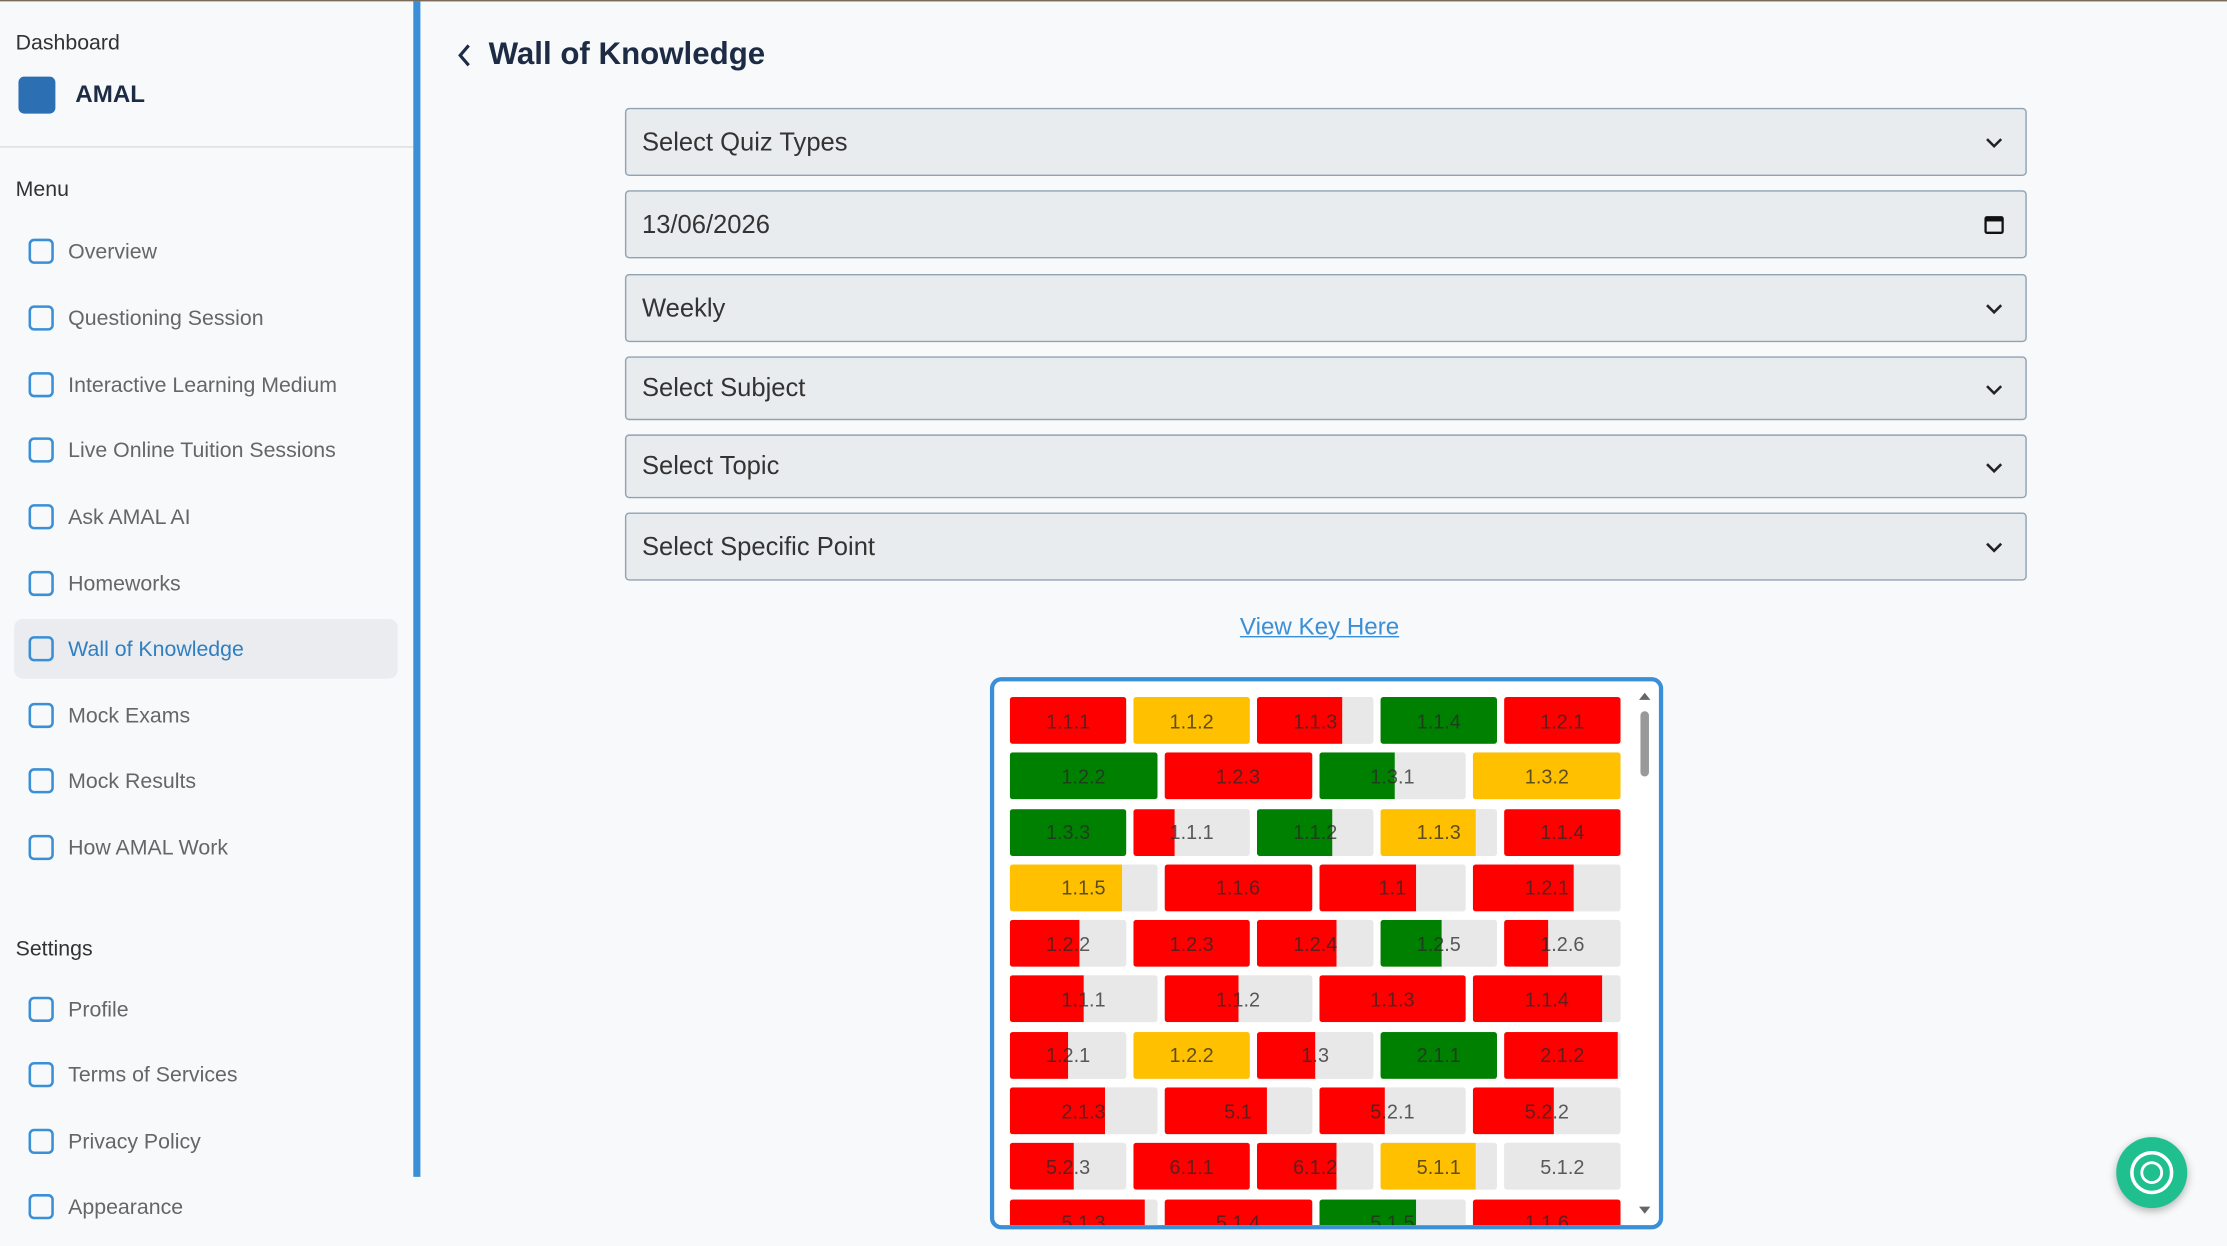 This screenshot has height=1246, width=2227. Describe the element at coordinates (205, 584) in the screenshot. I see `menu-item: Homeworks` at that location.